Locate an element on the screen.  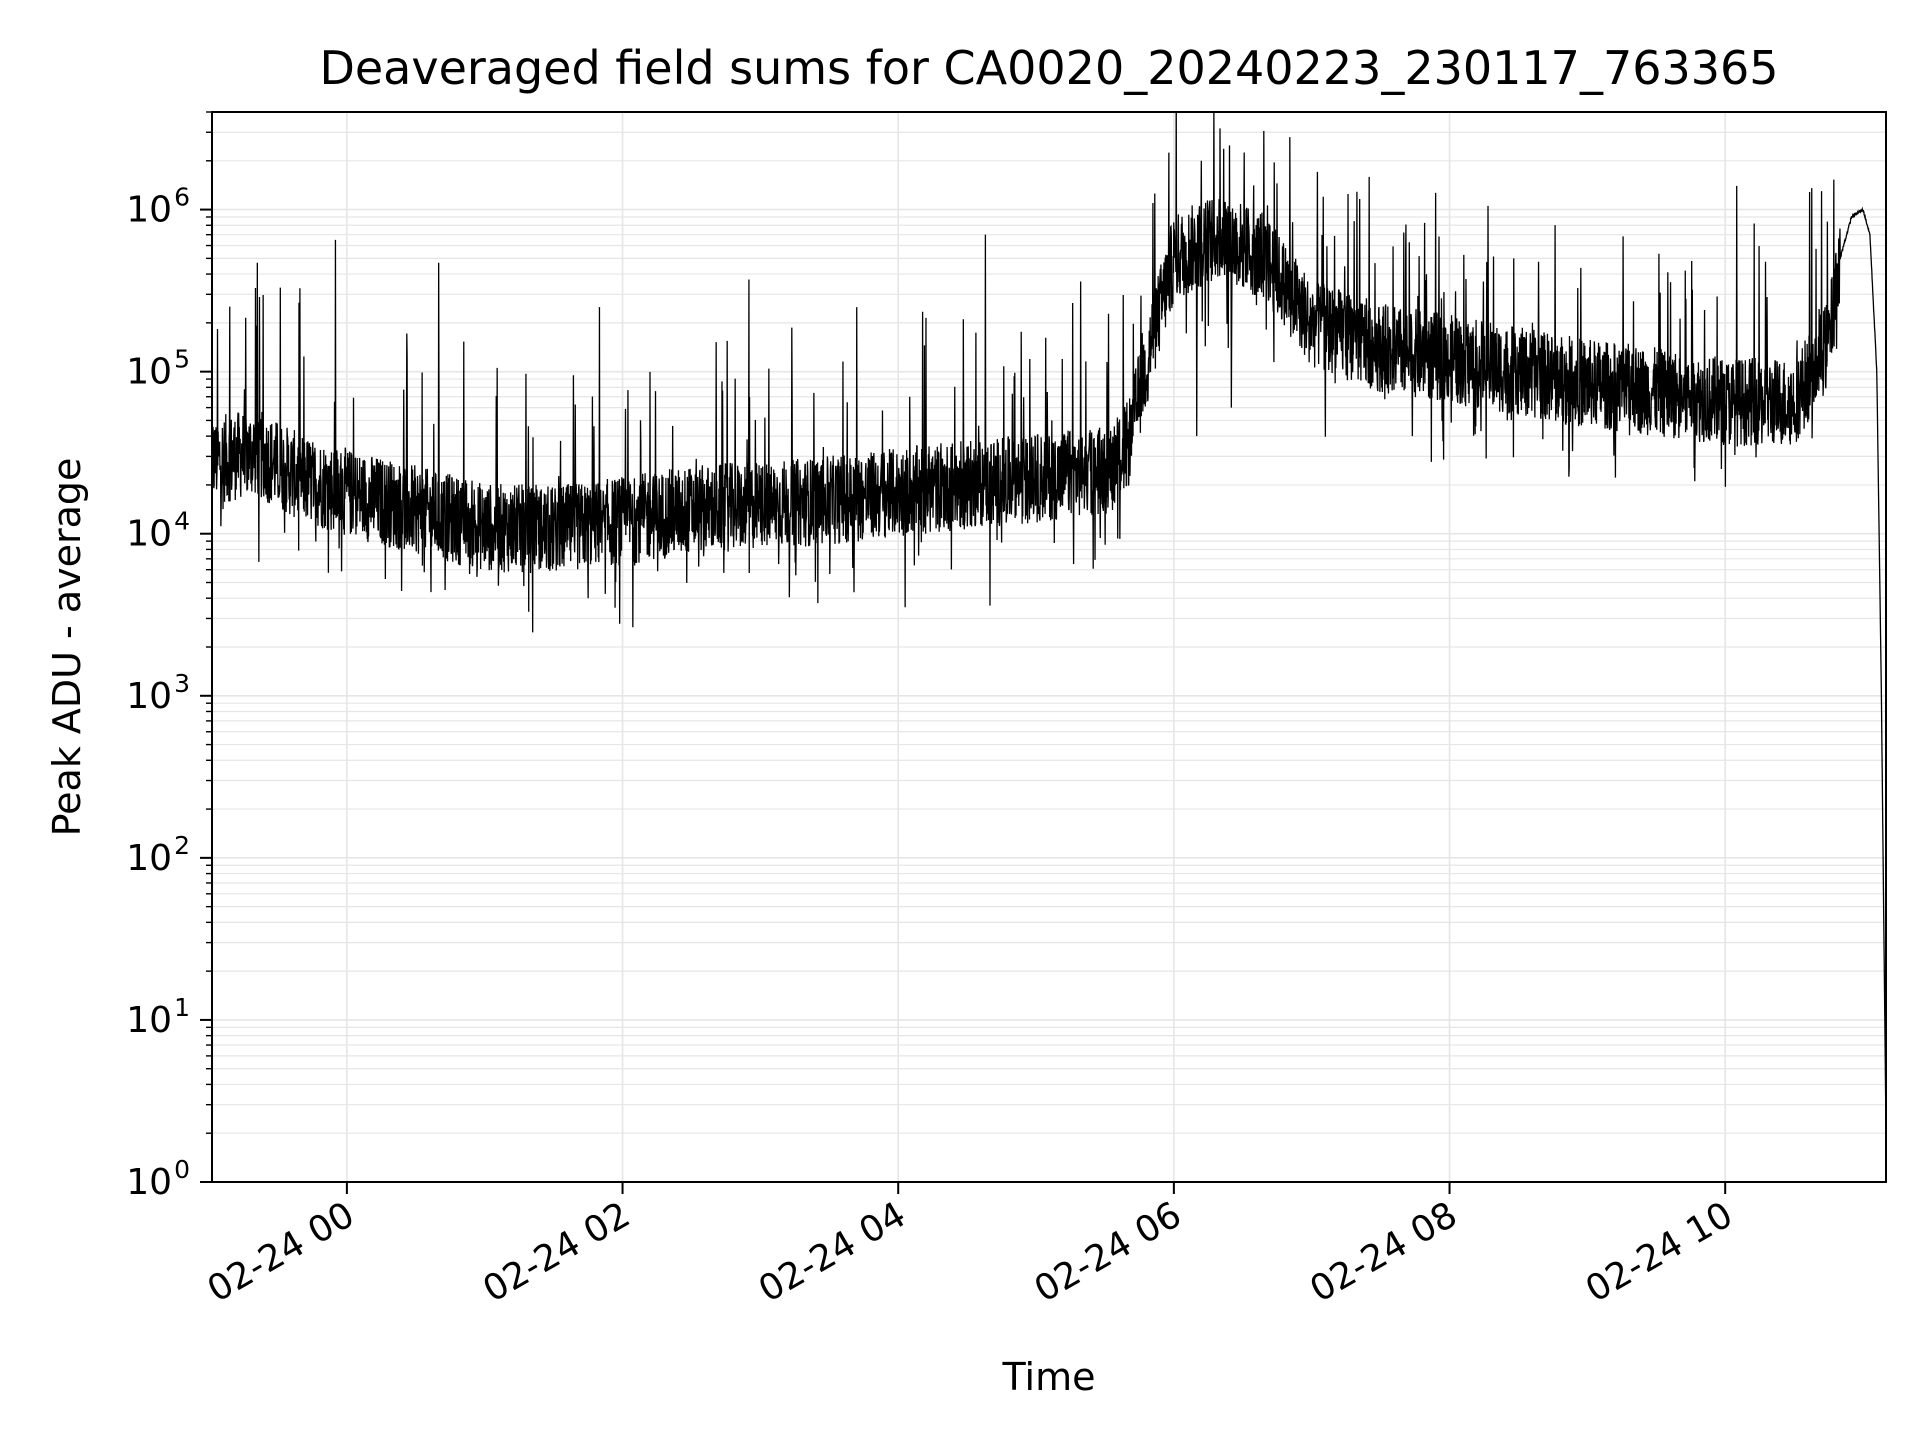
y-tick-exponent: 0 is located at coordinates (182, 1169).